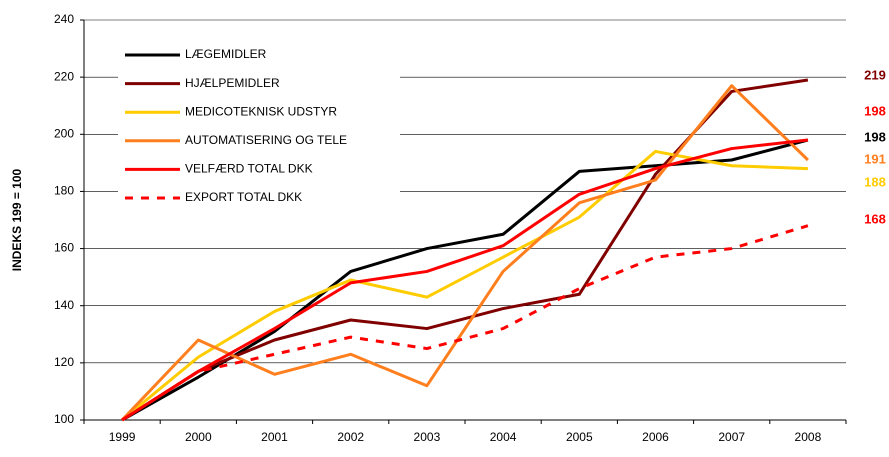 This screenshot has height=457, width=889. I want to click on legend-background, so click(259, 128).